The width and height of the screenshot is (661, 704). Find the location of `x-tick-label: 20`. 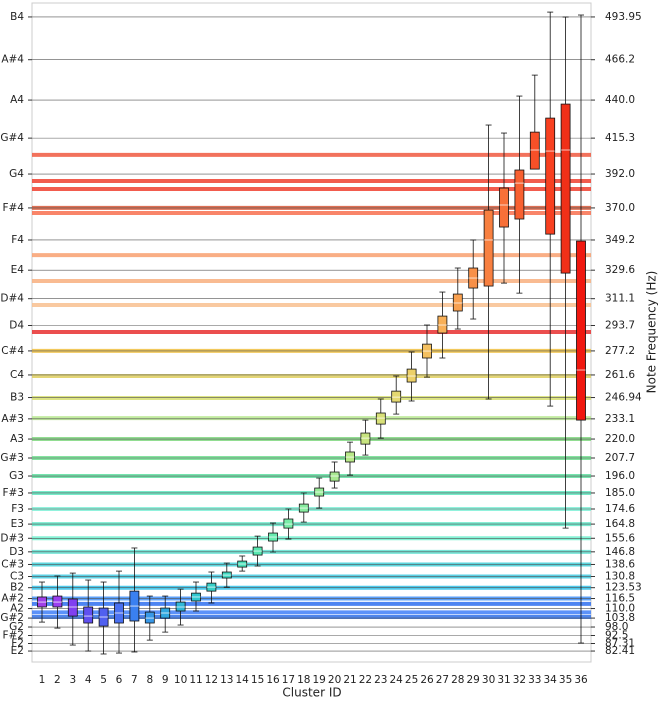

x-tick-label: 20 is located at coordinates (334, 680).